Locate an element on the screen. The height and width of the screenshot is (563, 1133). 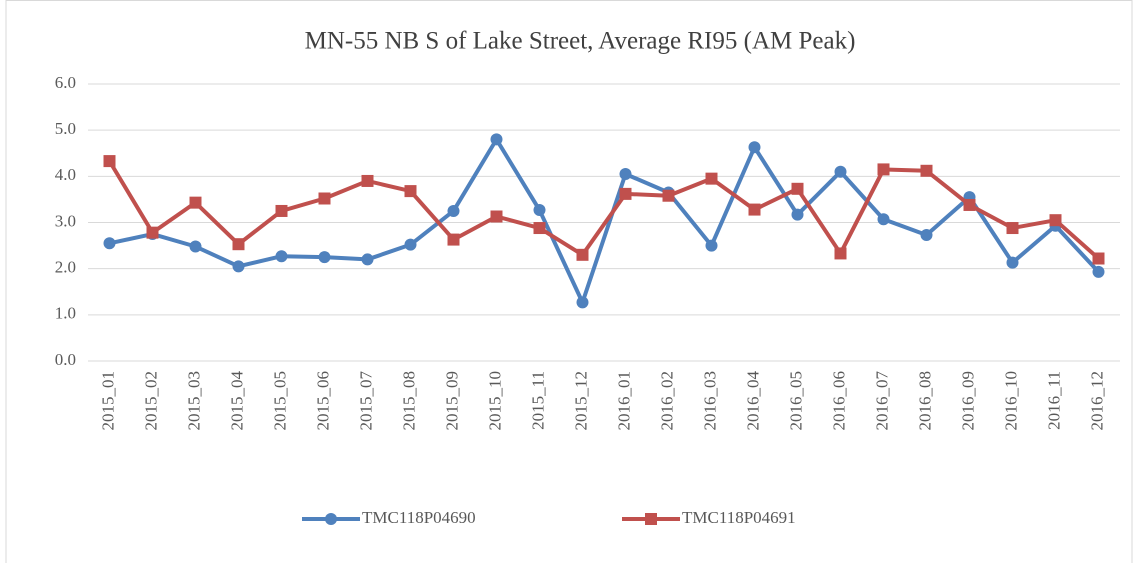
y-tick-label: 1.0 is located at coordinates (65, 313).